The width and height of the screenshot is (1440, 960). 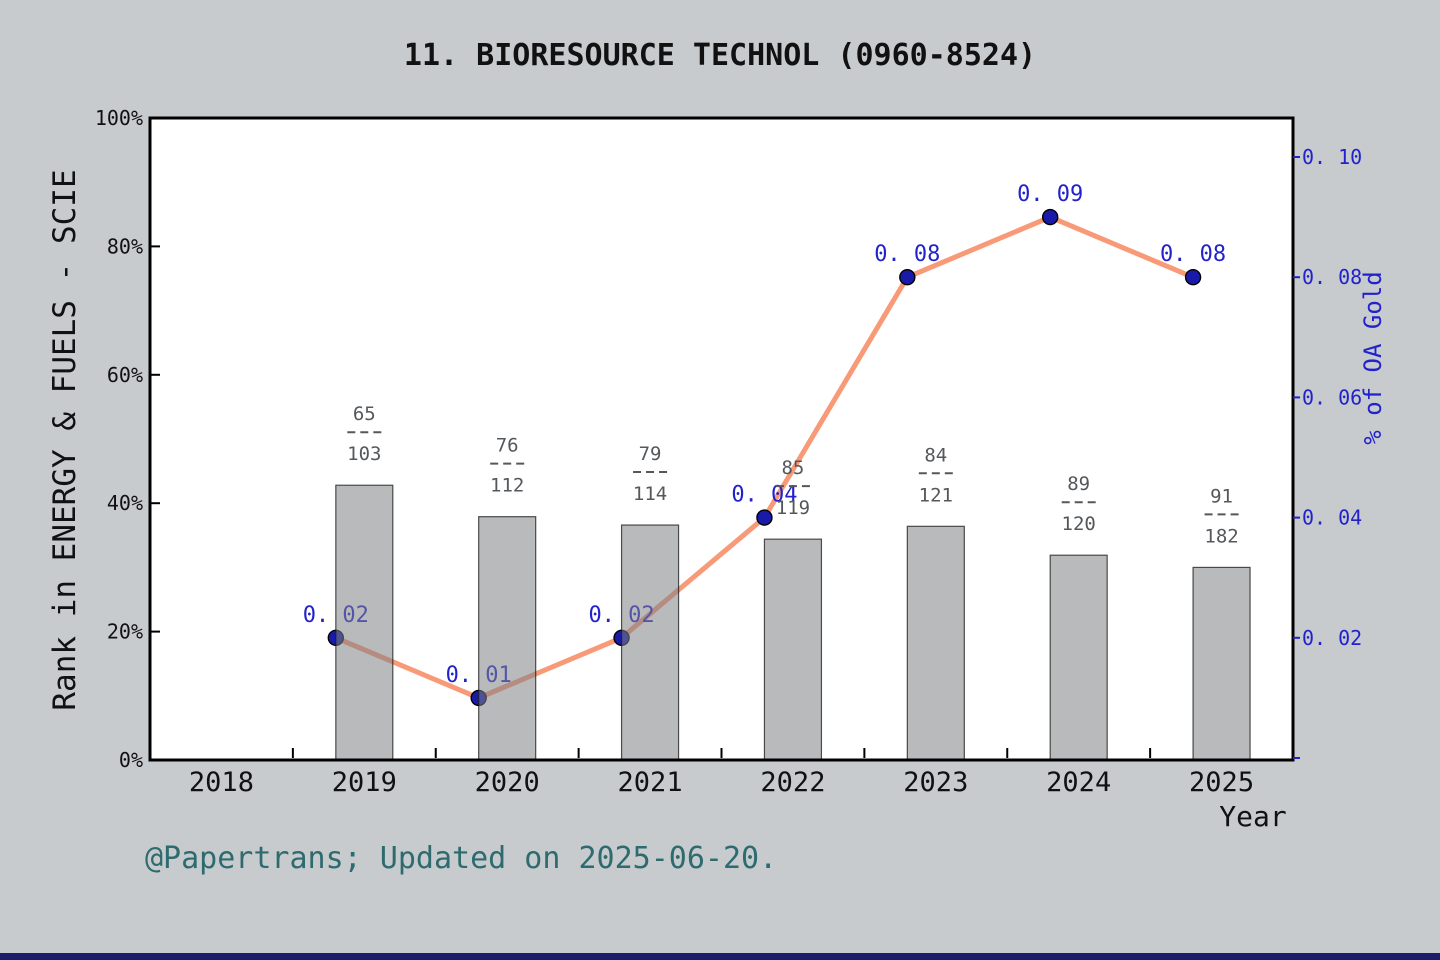 I want to click on right-tick-label-0.06: 0. 06, so click(x=1332, y=397).